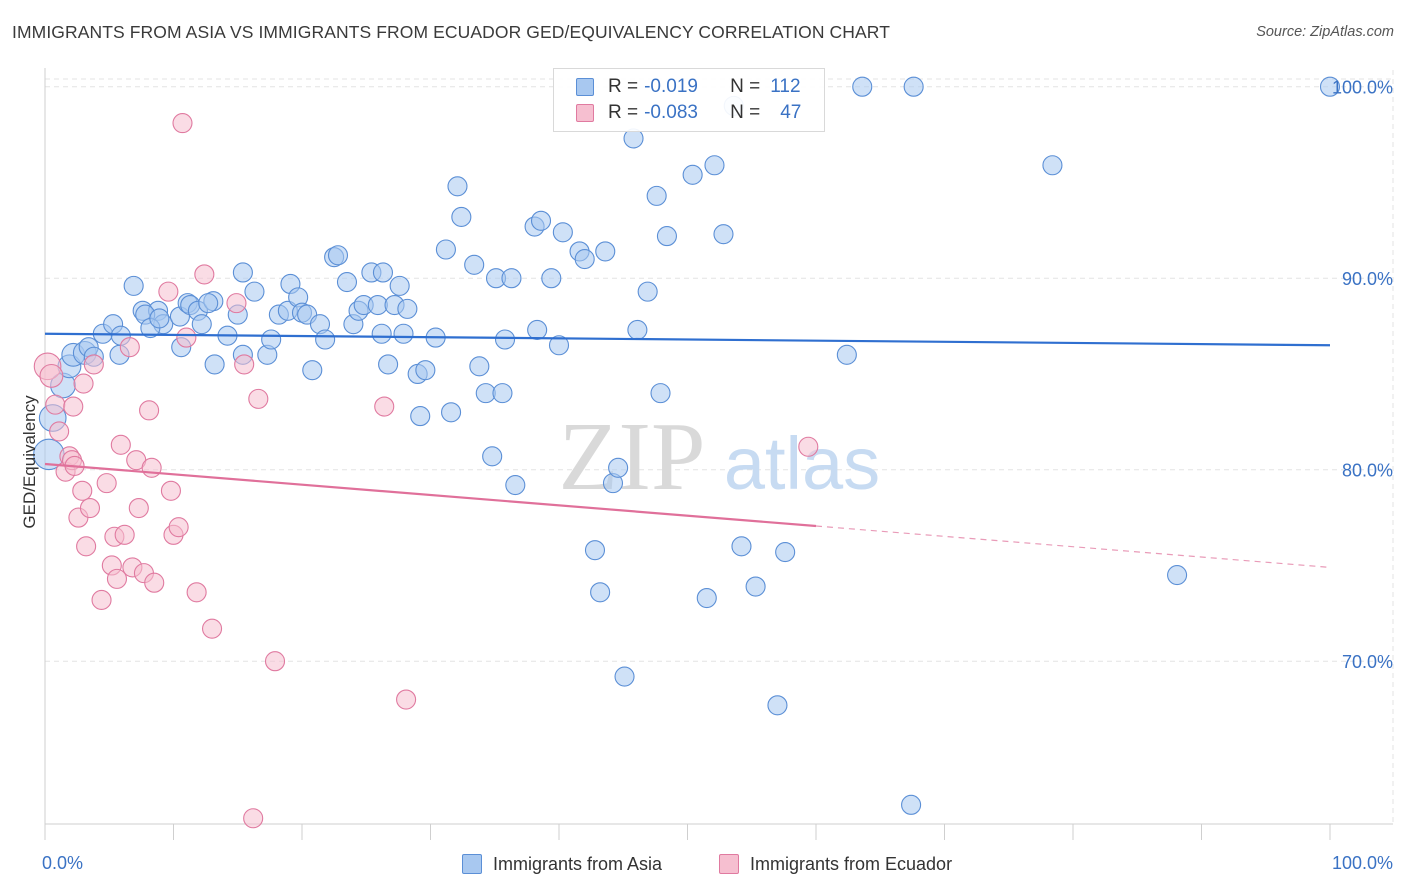 The width and height of the screenshot is (1406, 892). Describe the element at coordinates (785, 86) in the screenshot. I see `legend-n-value: 112` at that location.